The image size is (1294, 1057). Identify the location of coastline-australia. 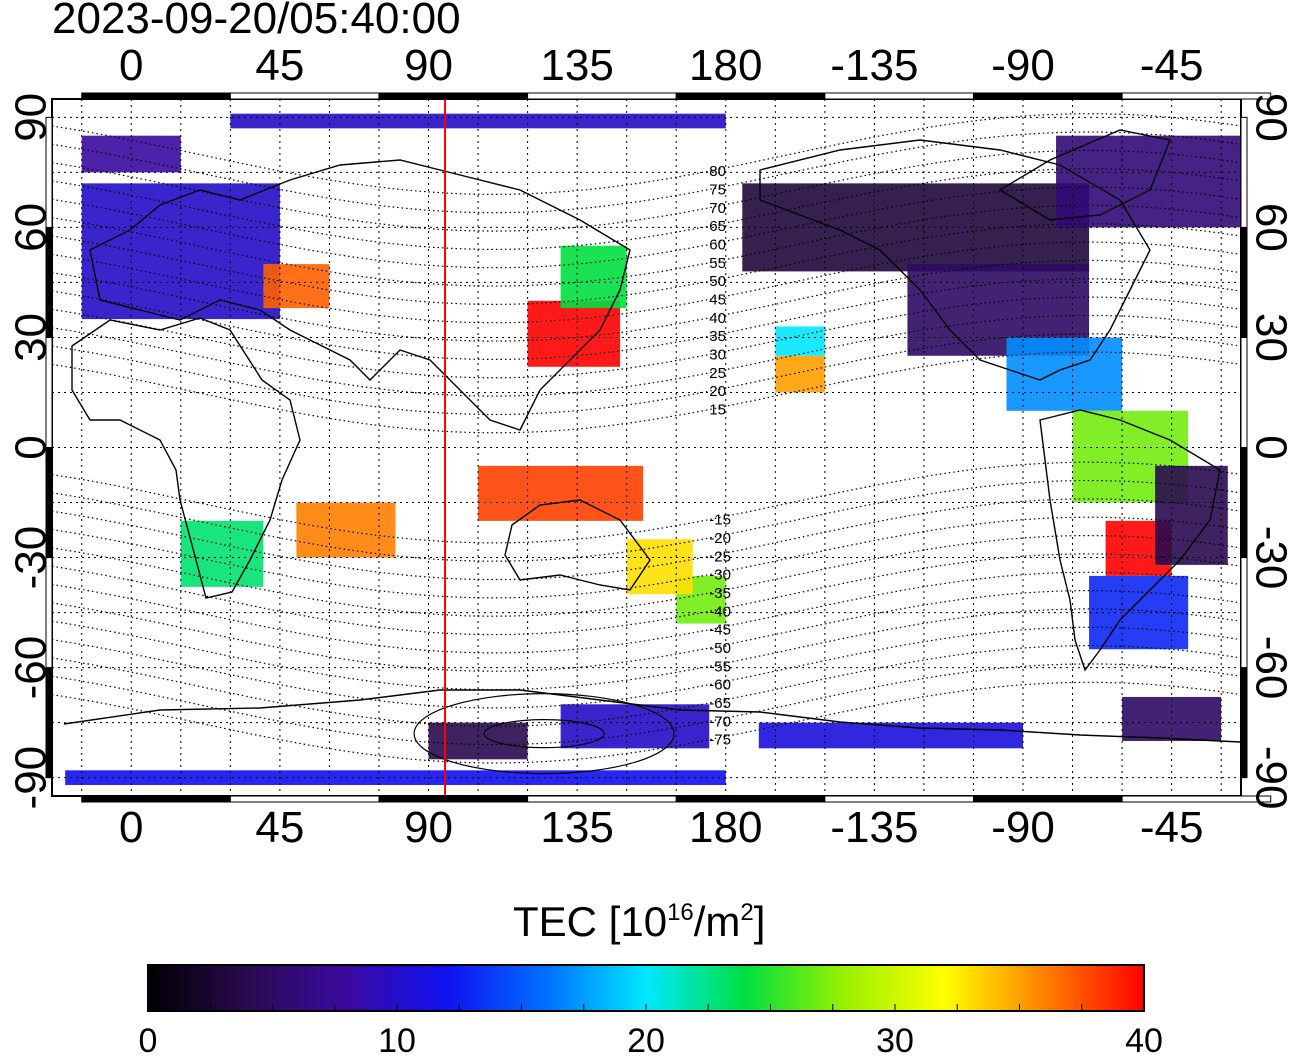
(577, 545).